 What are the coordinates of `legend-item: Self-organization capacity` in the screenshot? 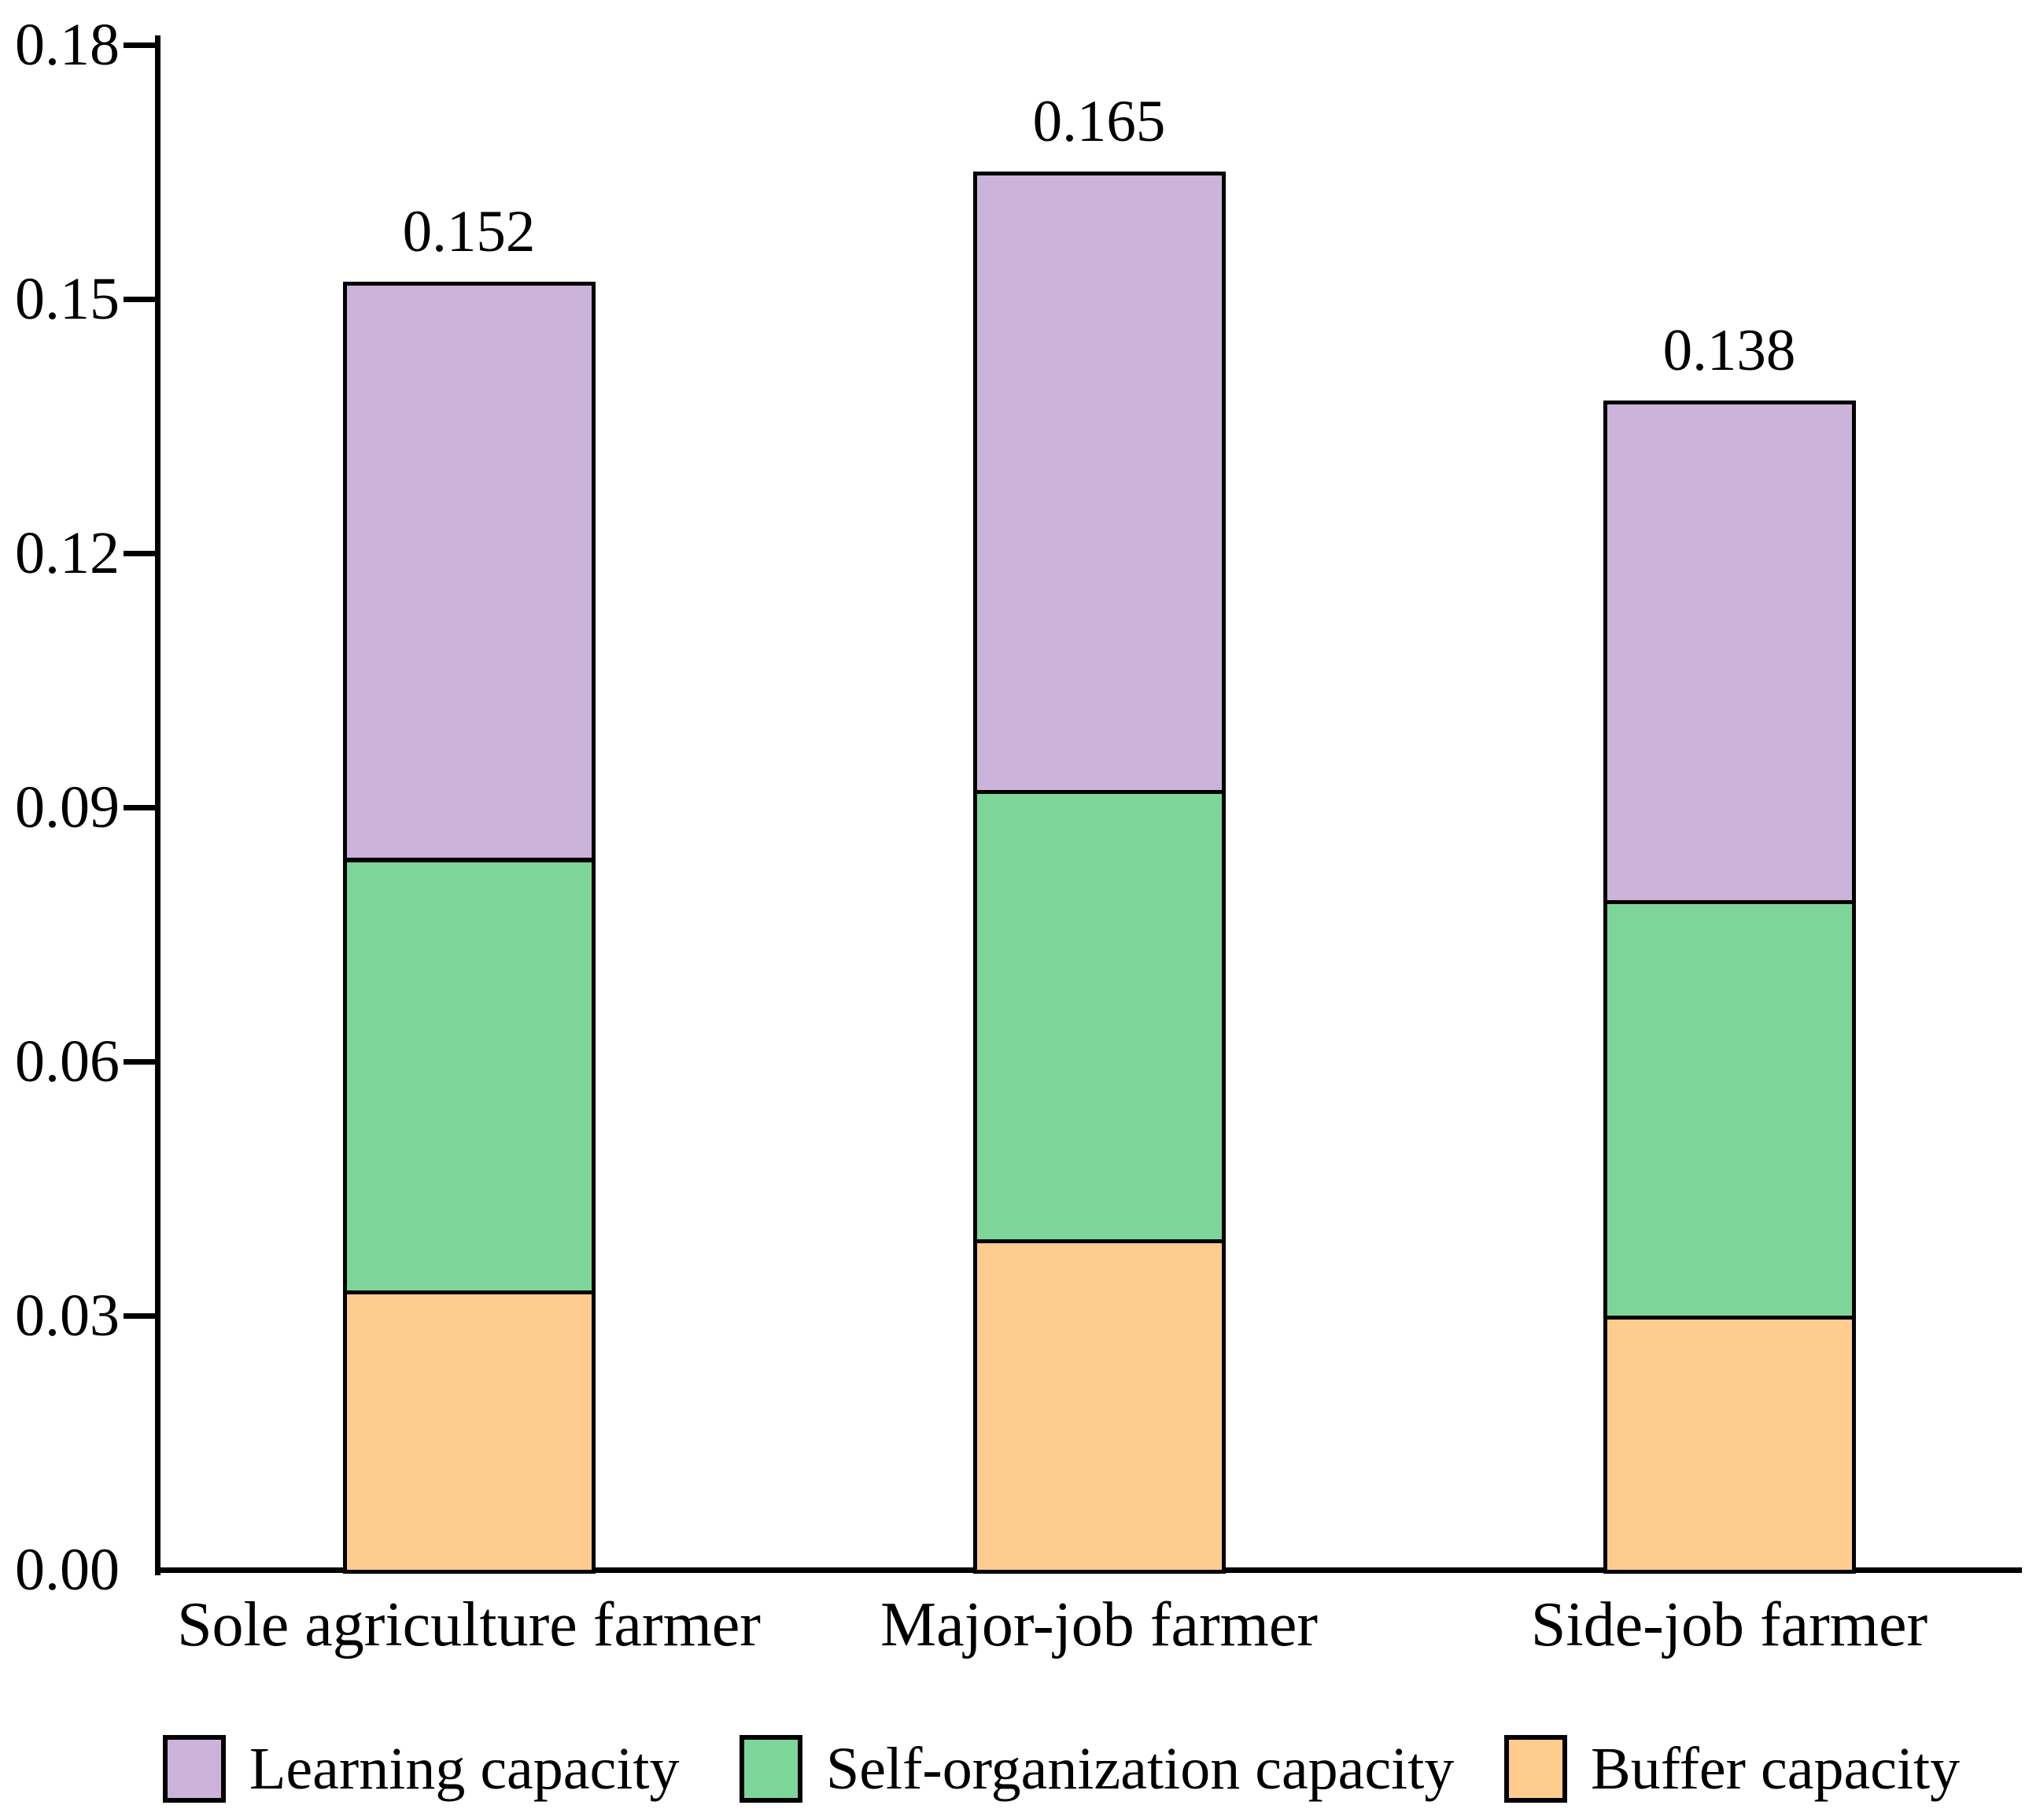 It's located at (1097, 1769).